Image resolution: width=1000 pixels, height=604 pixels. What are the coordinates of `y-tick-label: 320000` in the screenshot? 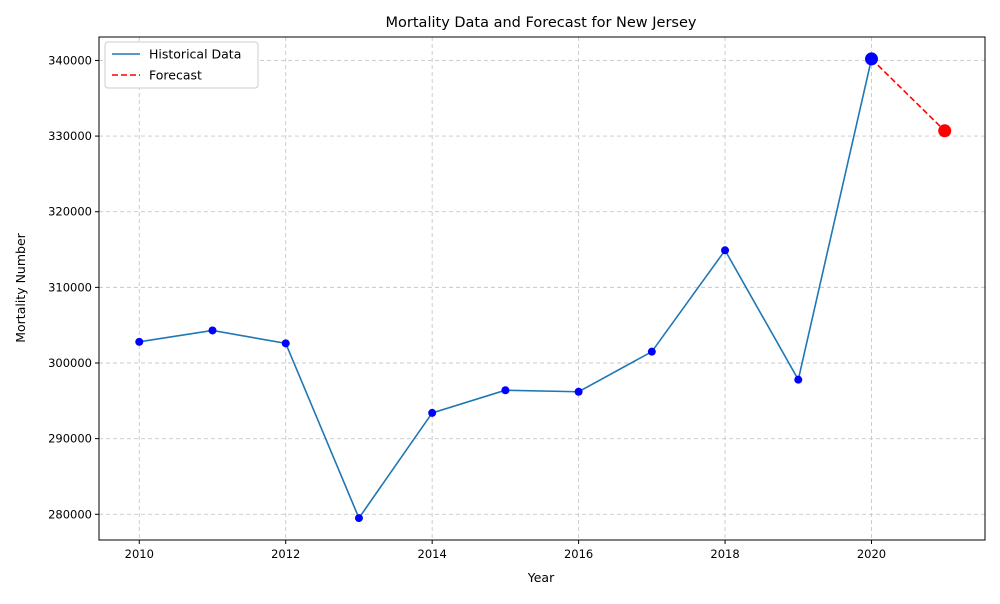 It's located at (70, 212).